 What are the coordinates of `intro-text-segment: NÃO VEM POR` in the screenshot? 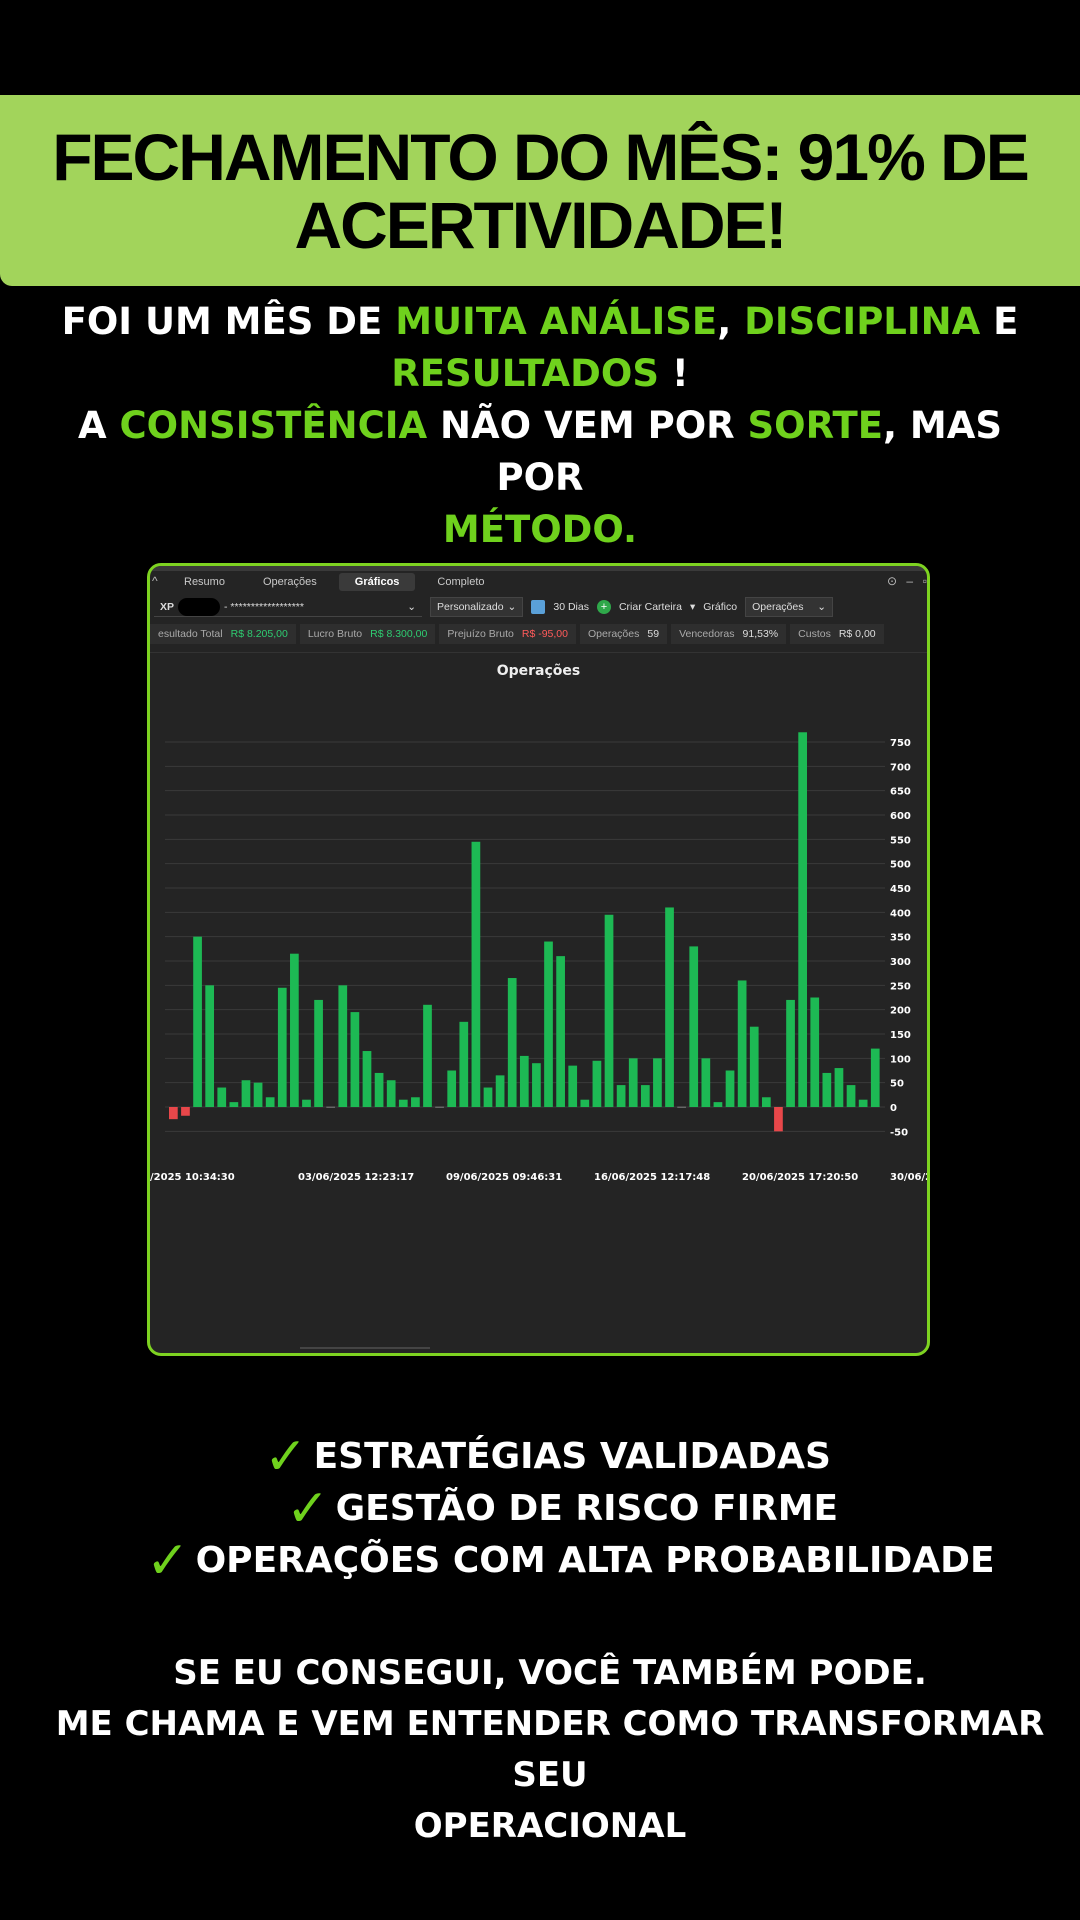 It's located at (587, 425).